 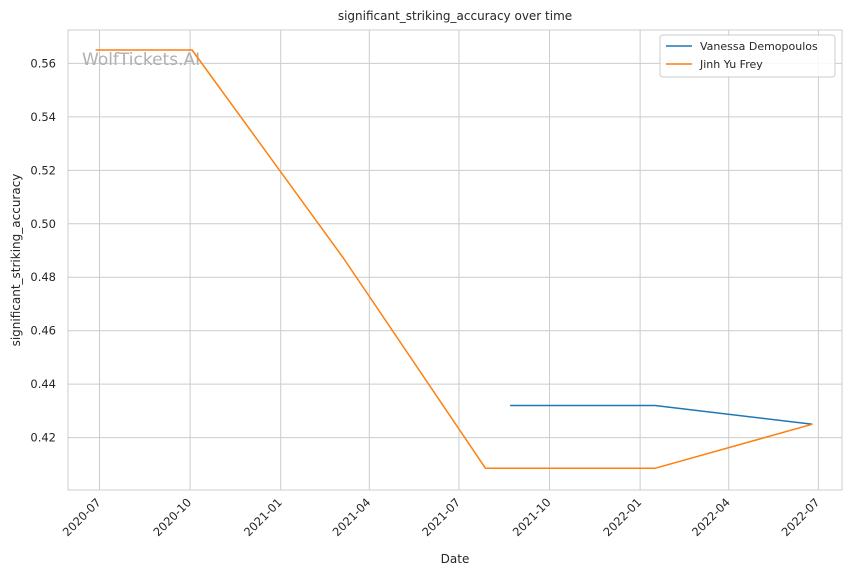 I want to click on y-tick-label: 0.44, so click(x=43, y=384).